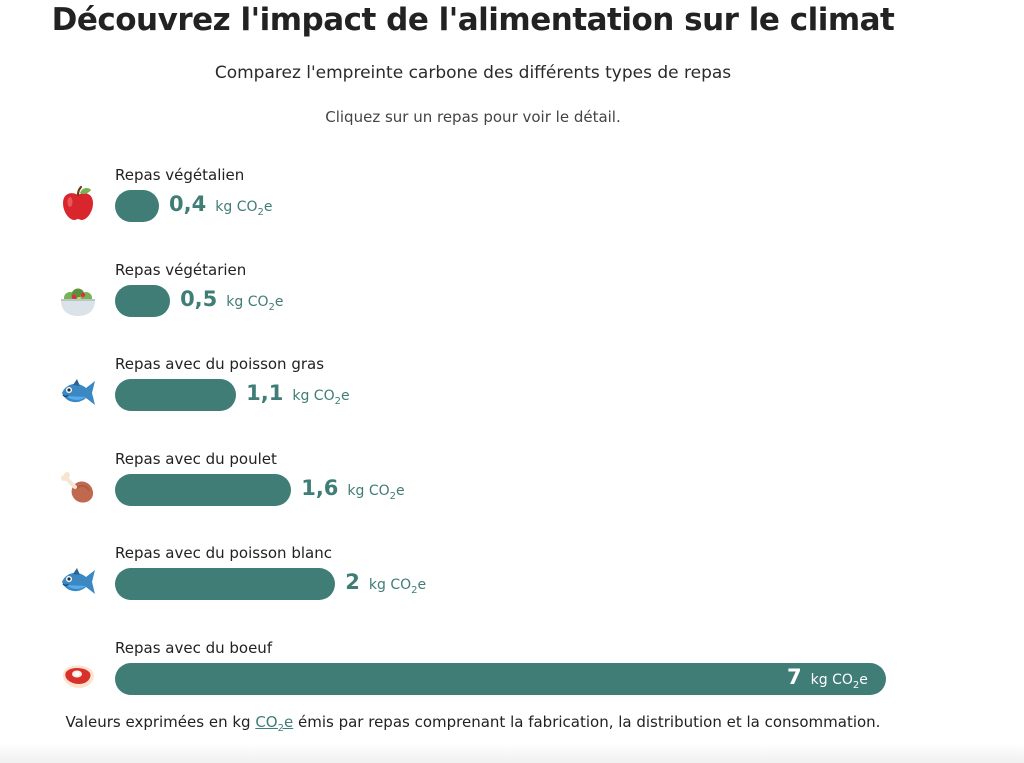  What do you see at coordinates (512, 194) in the screenshot?
I see `meal-row: Repas végétalien 0,4 kg CO2e` at bounding box center [512, 194].